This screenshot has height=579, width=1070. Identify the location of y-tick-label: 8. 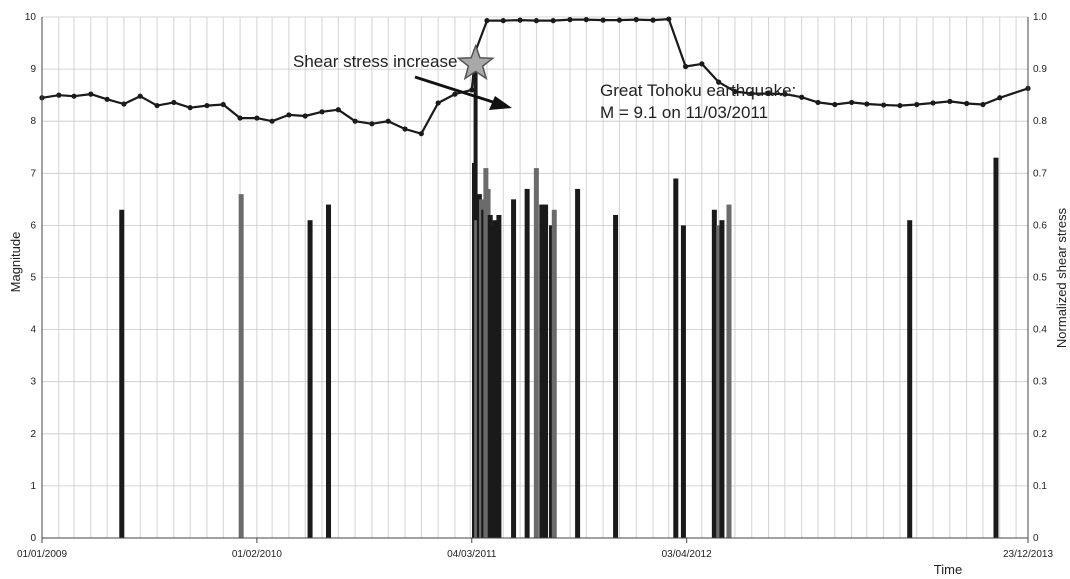
(33, 121).